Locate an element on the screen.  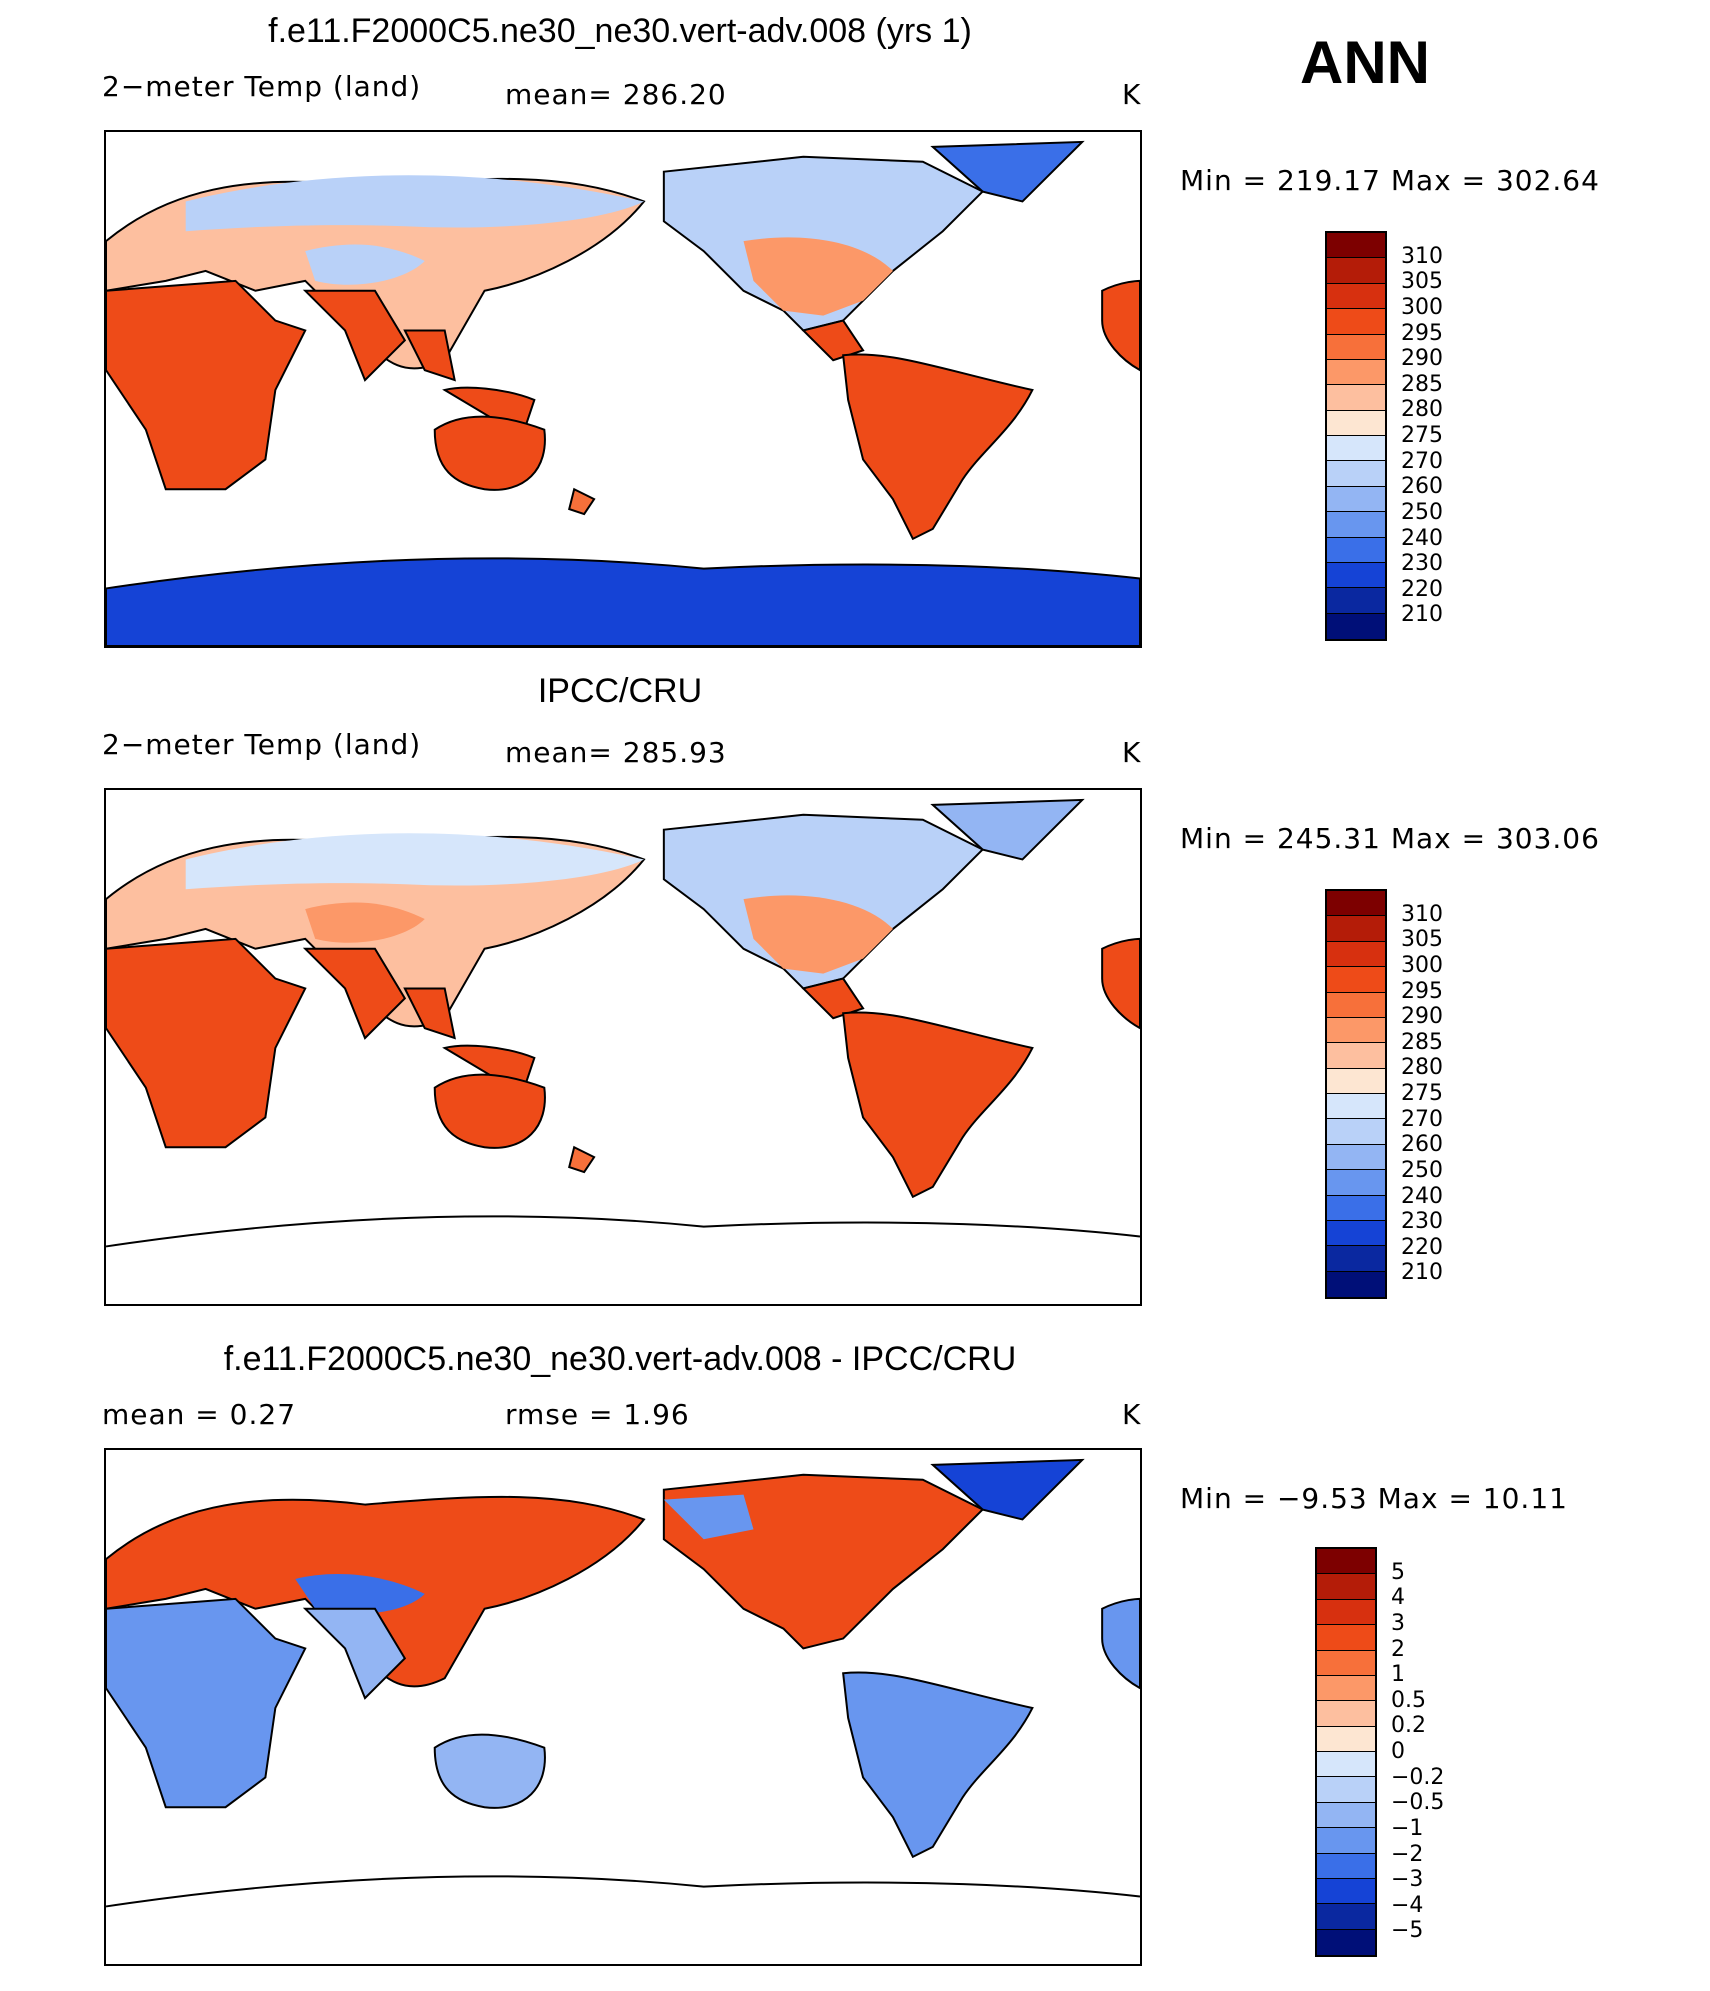
panel-2-minmax: Min = 245.31 Max = 303.06 is located at coordinates (1390, 838).